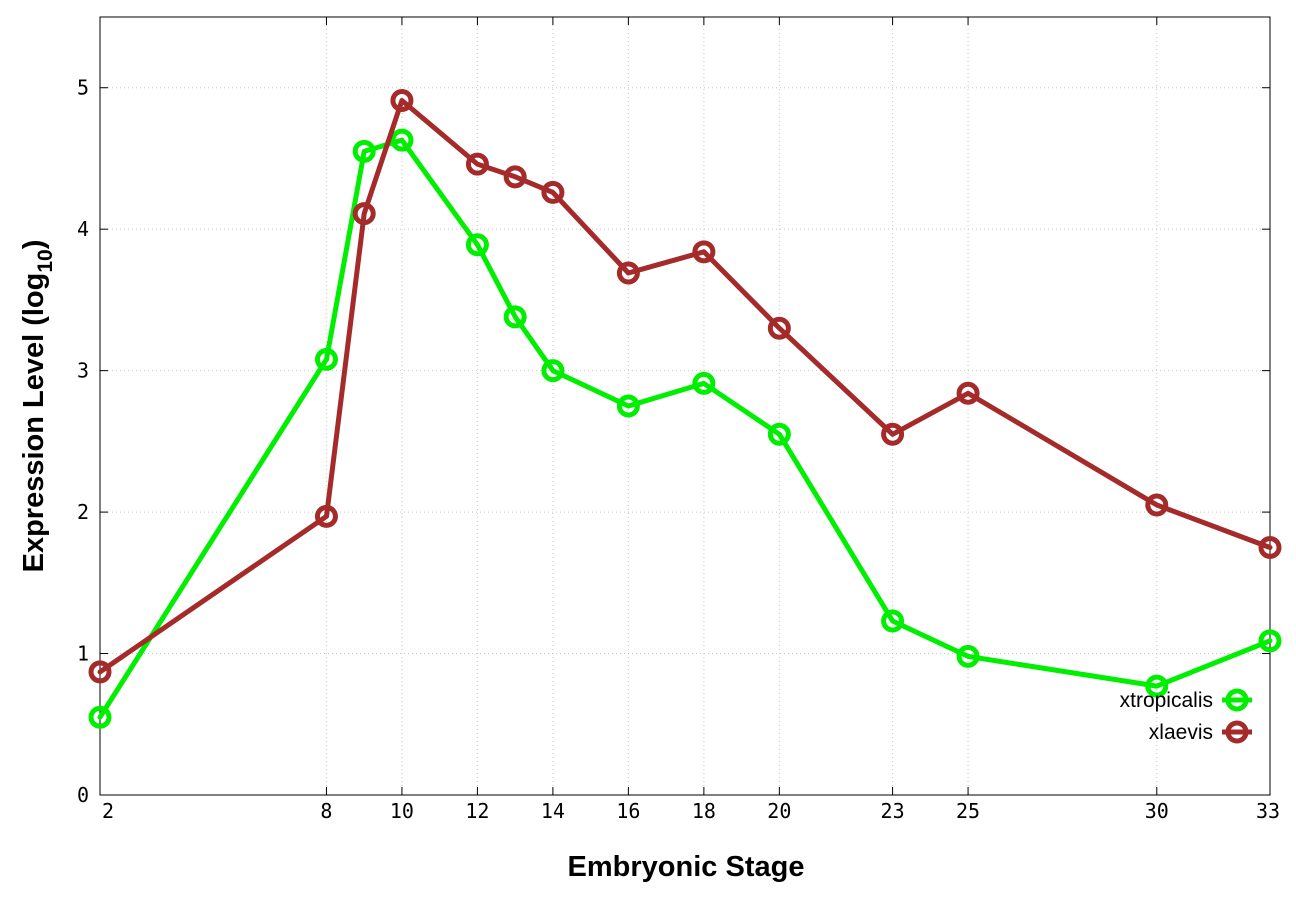 The image size is (1296, 907). I want to click on y-axis-title-main: Expression Level (log, so click(34, 423).